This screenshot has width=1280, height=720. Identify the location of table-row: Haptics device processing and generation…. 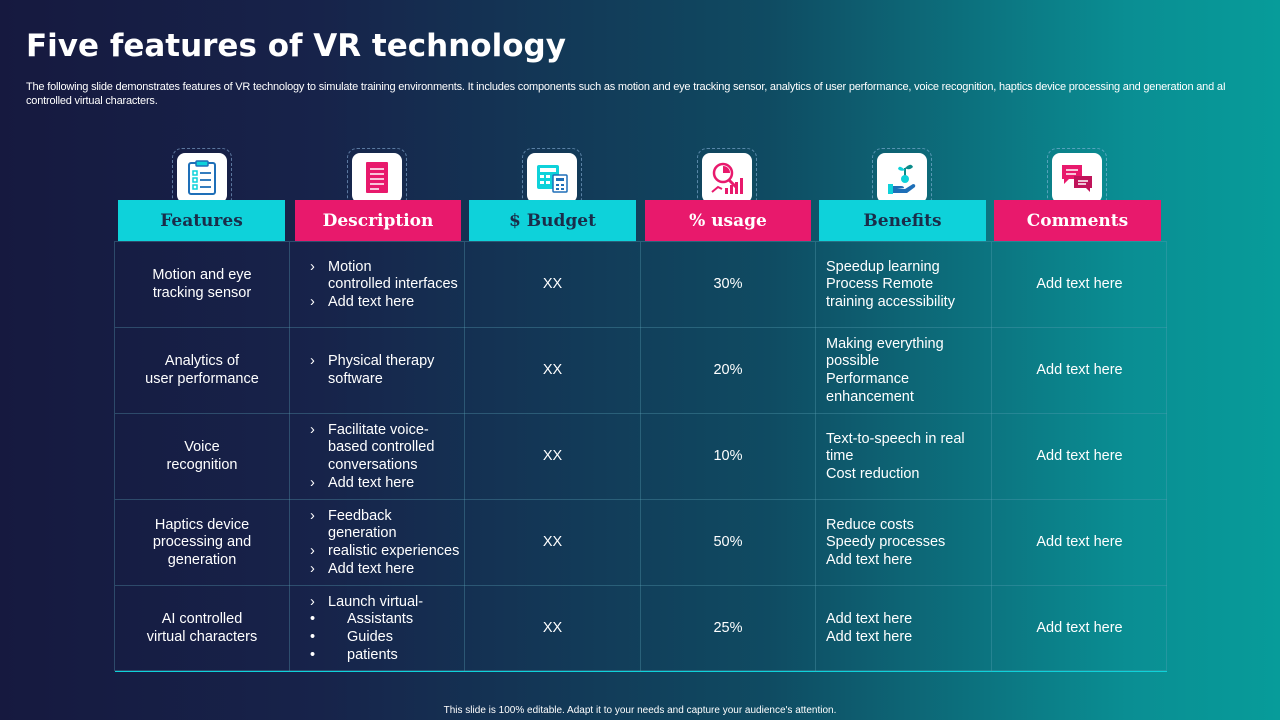
(641, 543).